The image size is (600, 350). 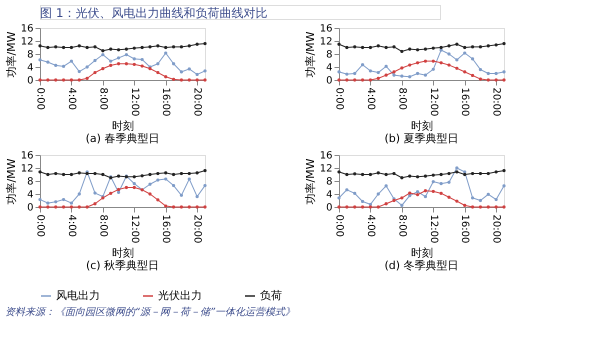 I want to click on y-tick-label: 4, so click(x=30, y=68).